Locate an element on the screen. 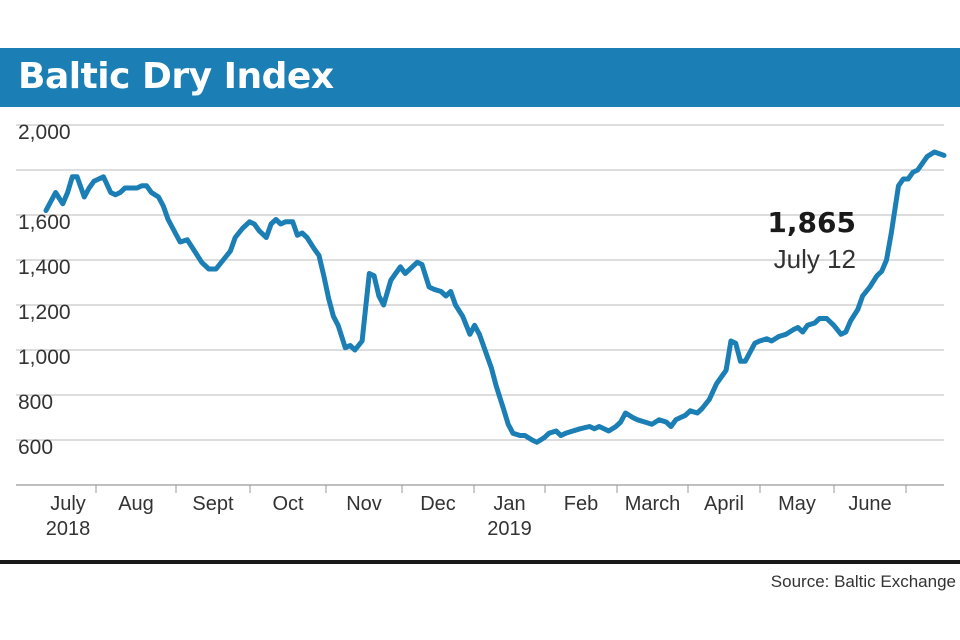 Image resolution: width=960 pixels, height=640 pixels. x-tick-label: Jan is located at coordinates (509, 504).